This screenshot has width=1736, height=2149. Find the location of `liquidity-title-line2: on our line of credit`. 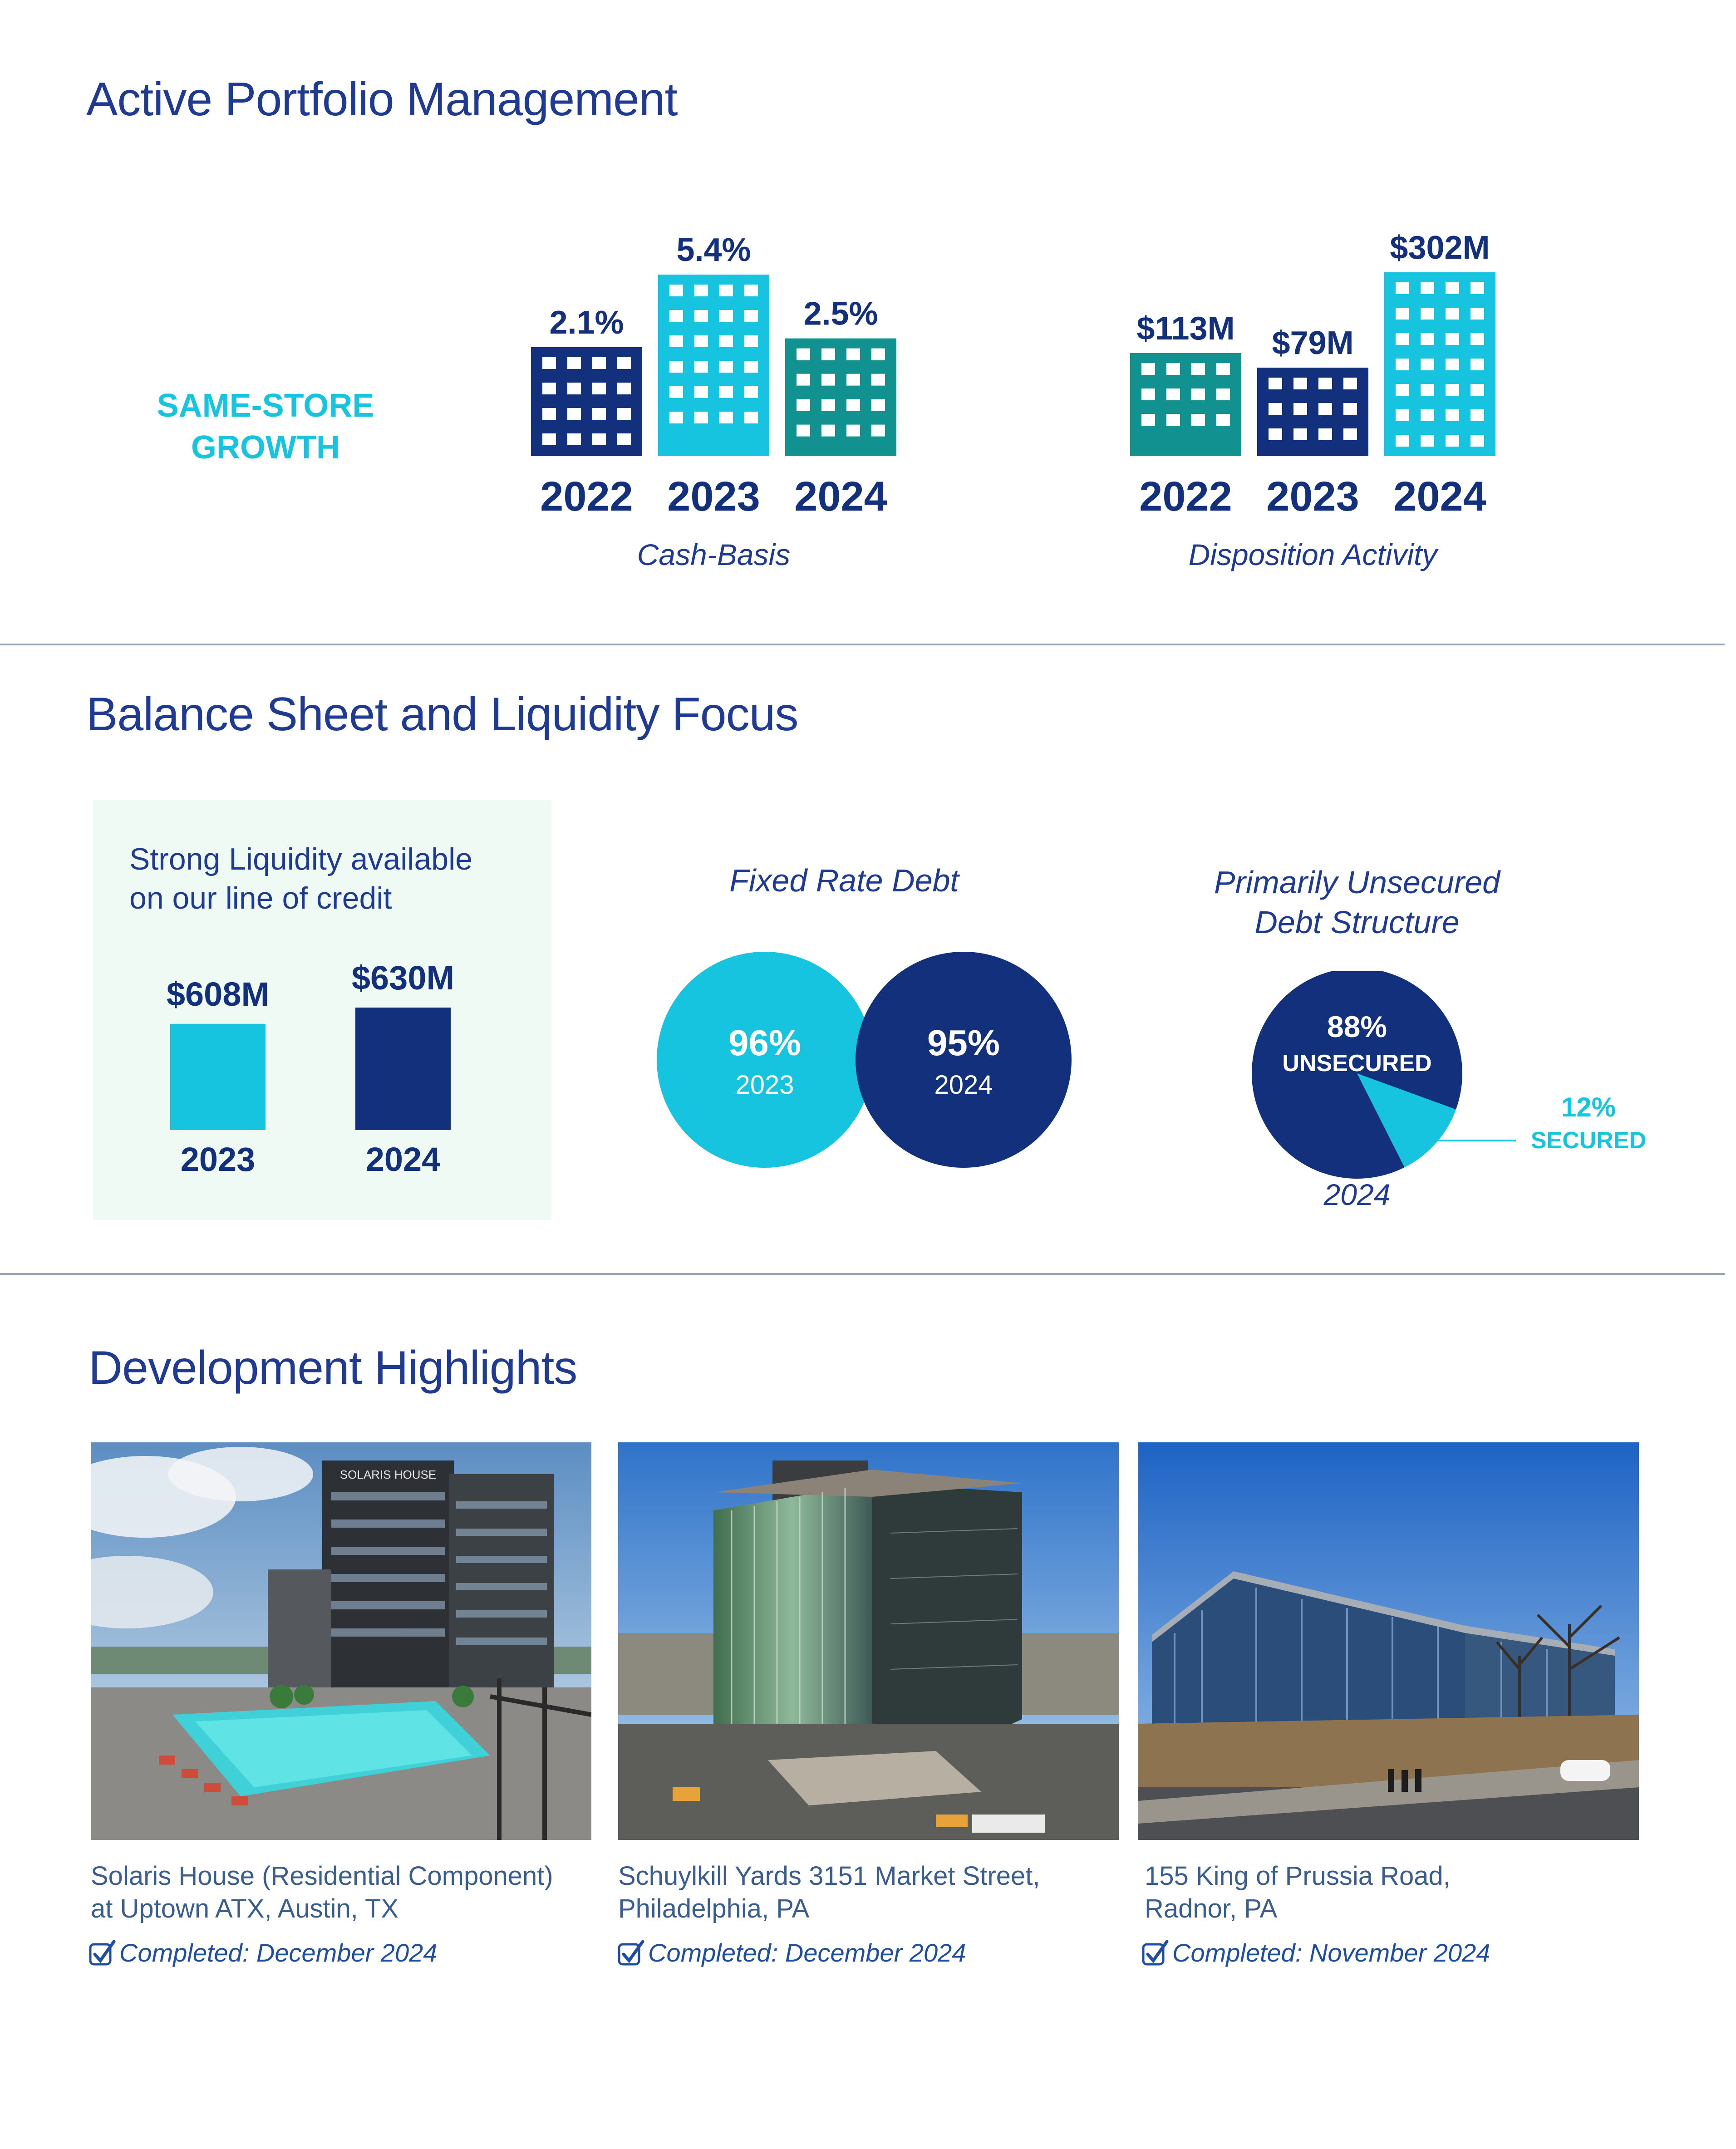

liquidity-title-line2: on our line of credit is located at coordinates (260, 898).